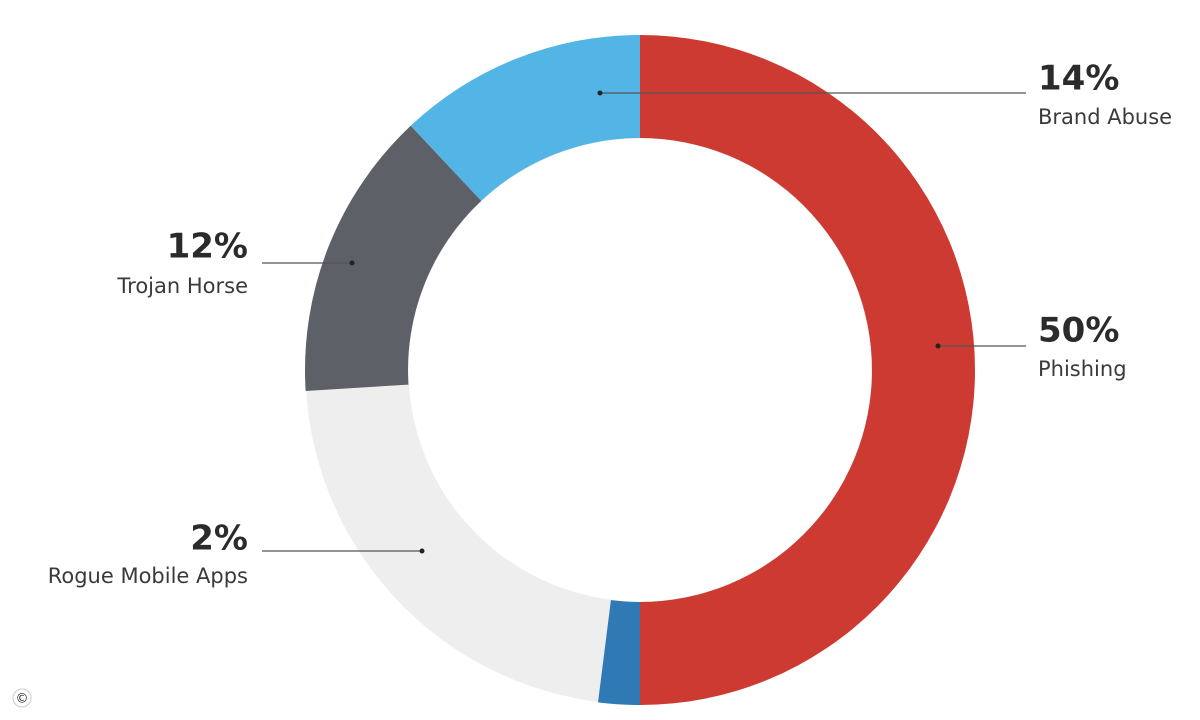  What do you see at coordinates (148, 576) in the screenshot?
I see `category-label: Rogue Mobile Apps` at bounding box center [148, 576].